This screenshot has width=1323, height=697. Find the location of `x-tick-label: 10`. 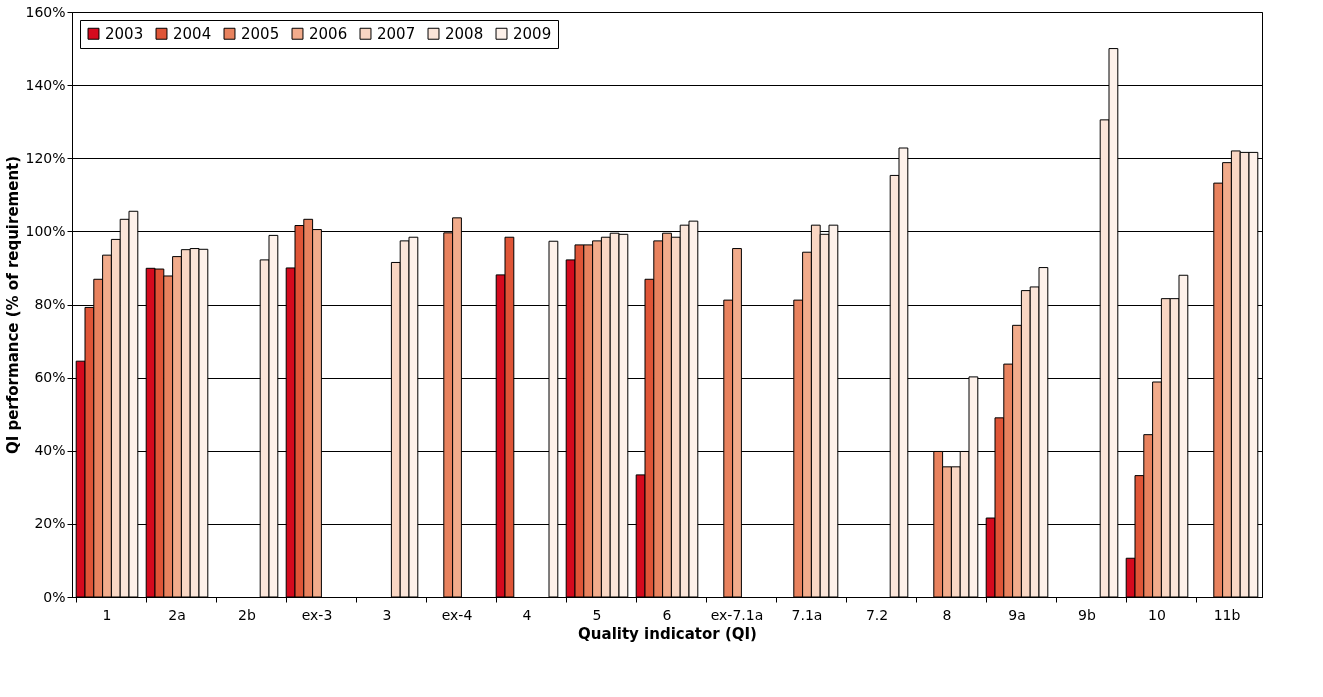

x-tick-label: 10 is located at coordinates (1157, 614).